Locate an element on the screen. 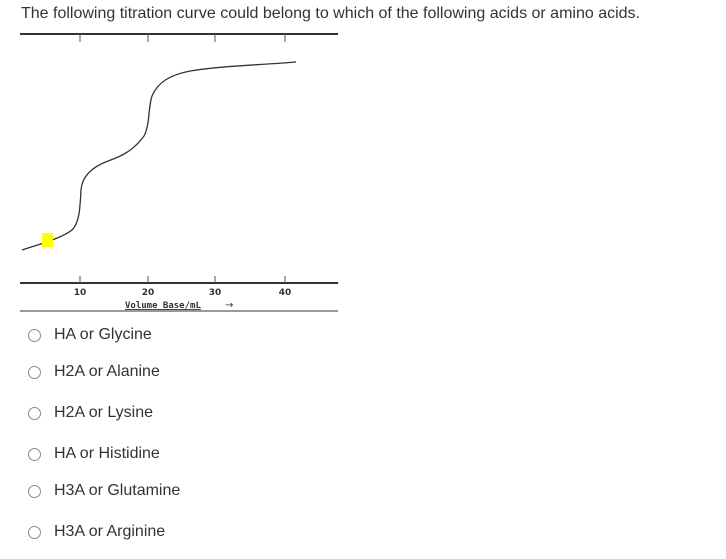 This screenshot has height=559, width=726. x-axis-label: Volume Base/mL is located at coordinates (163, 306).